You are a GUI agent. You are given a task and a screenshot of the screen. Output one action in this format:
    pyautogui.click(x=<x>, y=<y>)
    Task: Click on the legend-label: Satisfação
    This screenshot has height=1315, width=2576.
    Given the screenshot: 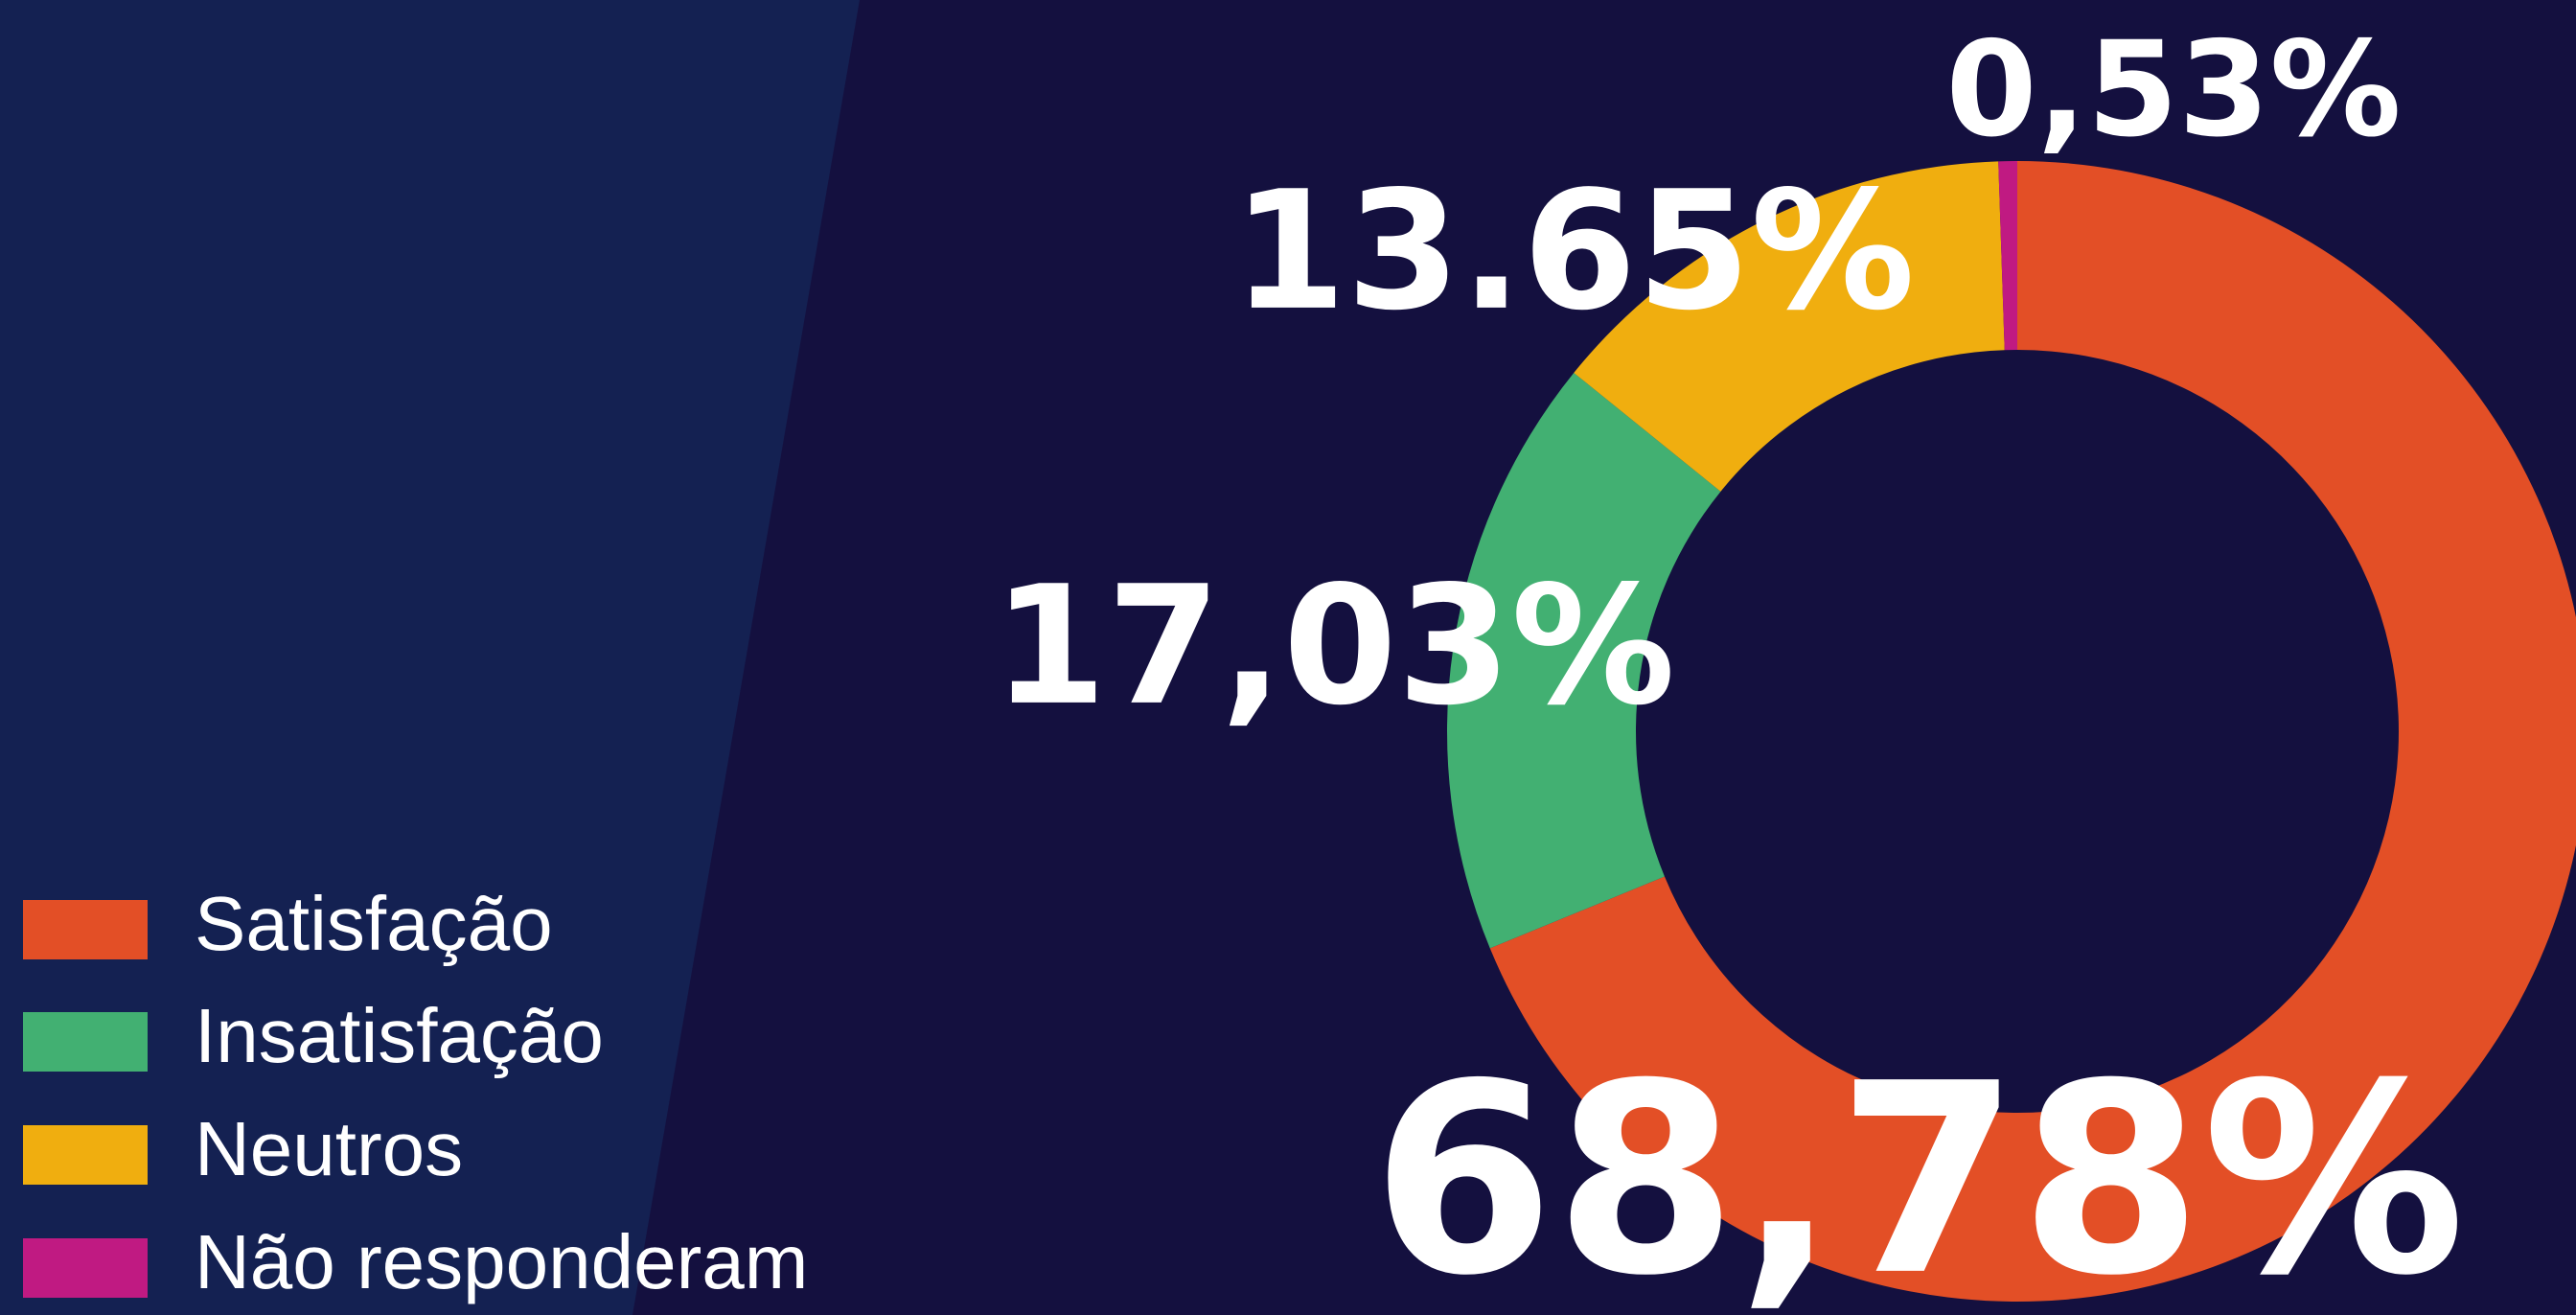 What is the action you would take?
    pyautogui.click(x=374, y=923)
    